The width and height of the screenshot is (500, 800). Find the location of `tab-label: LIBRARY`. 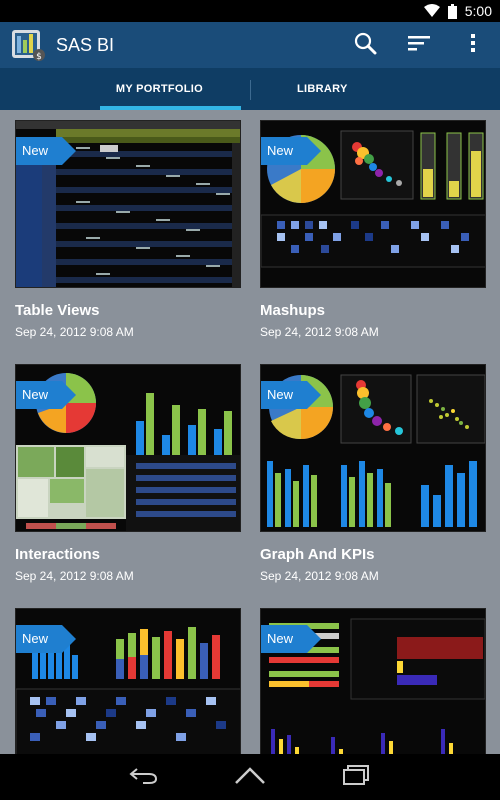

tab-label: LIBRARY is located at coordinates (322, 89).